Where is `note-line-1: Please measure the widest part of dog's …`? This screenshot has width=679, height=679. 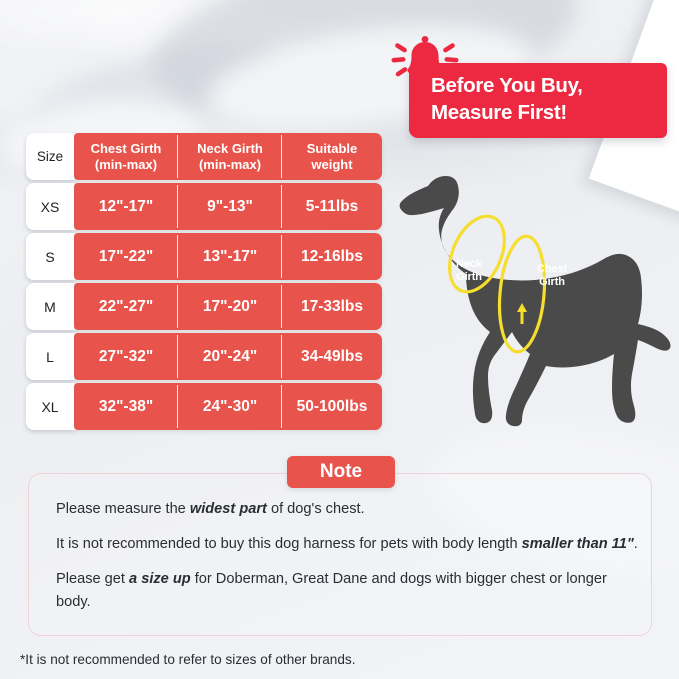
note-line-1: Please measure the widest part of dog's … is located at coordinates (348, 509).